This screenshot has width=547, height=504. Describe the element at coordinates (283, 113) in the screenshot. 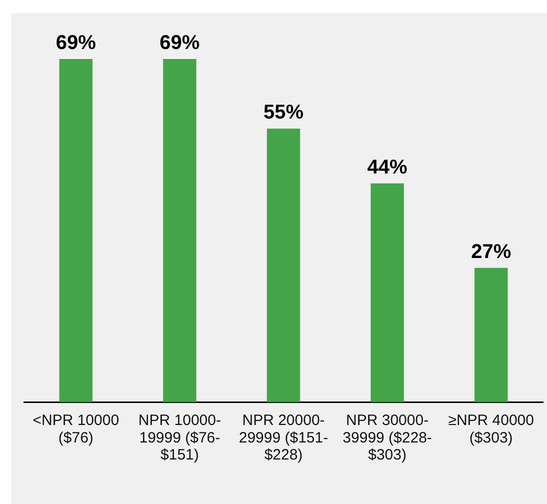

I see `data-label: 55%` at that location.